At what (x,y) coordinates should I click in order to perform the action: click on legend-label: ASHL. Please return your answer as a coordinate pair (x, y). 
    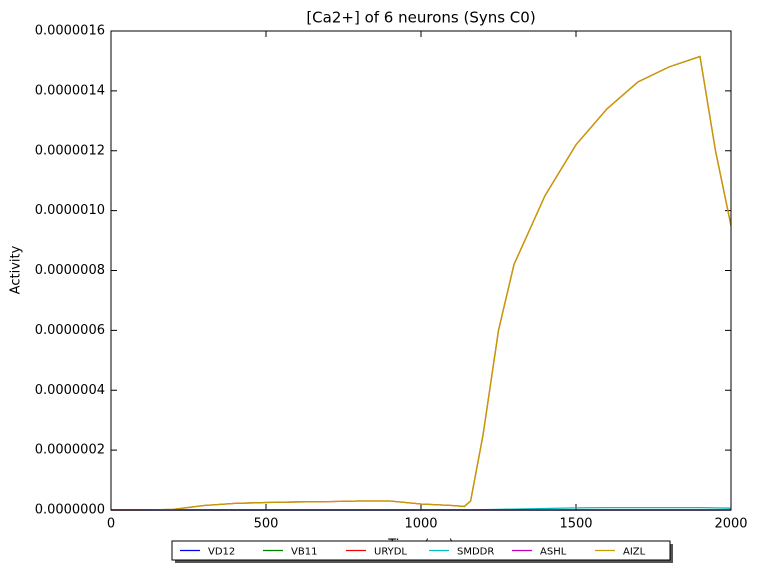
    Looking at the image, I should click on (553, 552).